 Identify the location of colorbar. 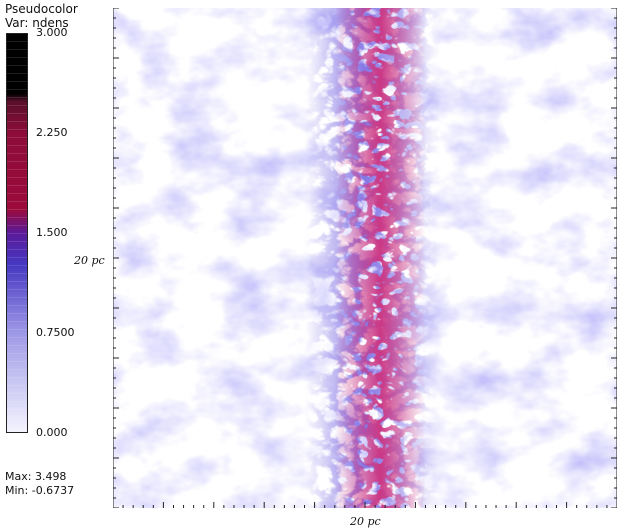
(17, 233).